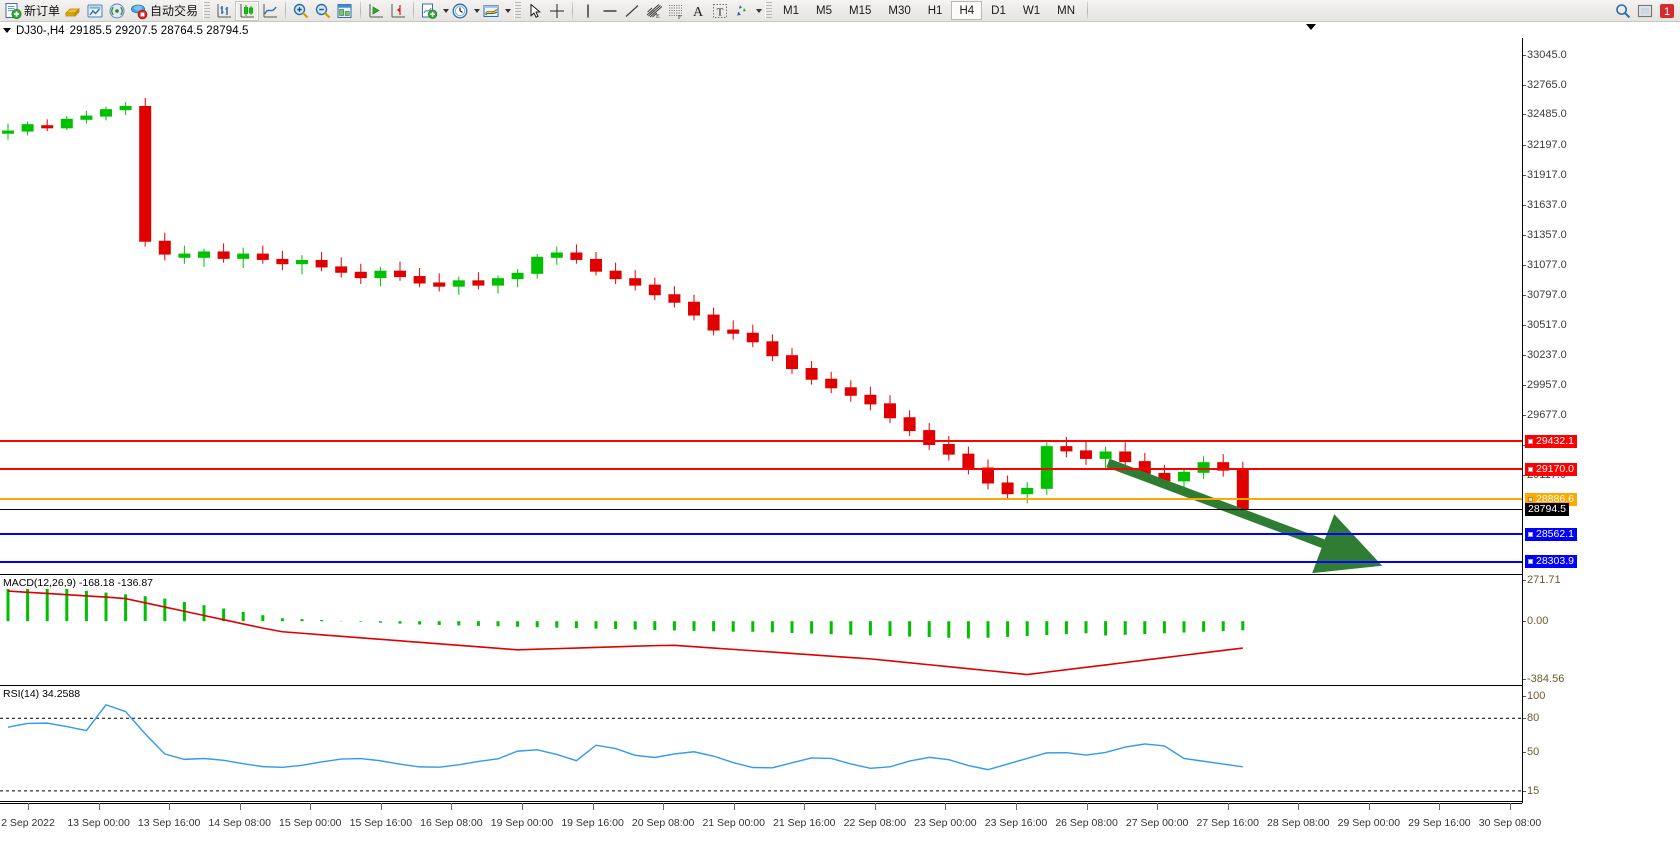 The height and width of the screenshot is (845, 1680). What do you see at coordinates (1066, 10) in the screenshot?
I see `timeframe-mn: MN` at bounding box center [1066, 10].